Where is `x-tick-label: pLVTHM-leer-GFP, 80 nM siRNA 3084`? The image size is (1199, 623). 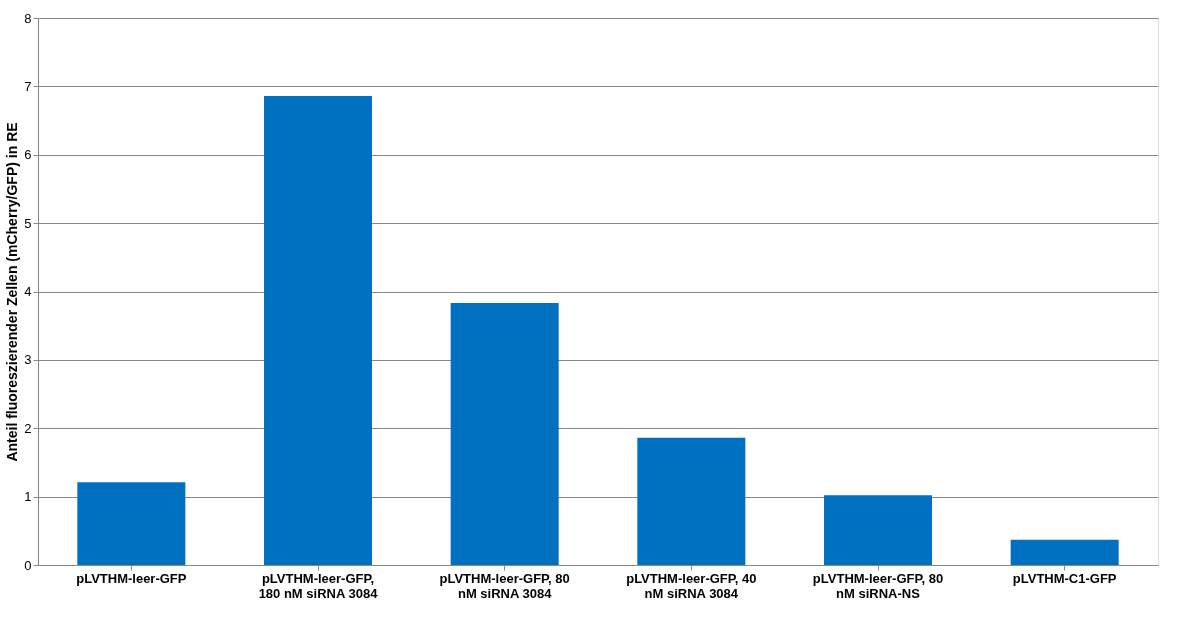
x-tick-label: pLVTHM-leer-GFP, 80 nM siRNA 3084 is located at coordinates (504, 585).